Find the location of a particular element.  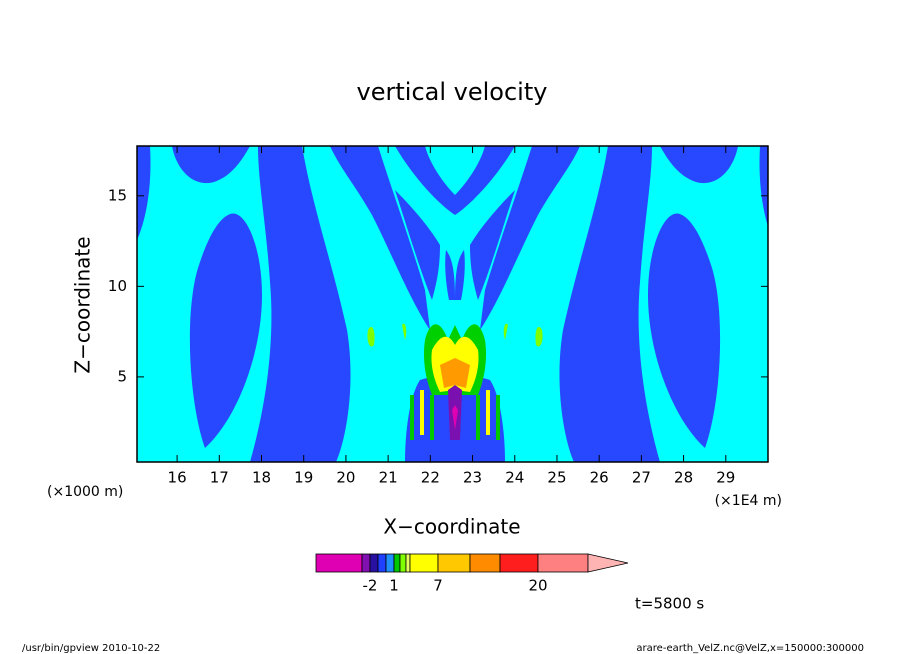

colorbar-label: 7 is located at coordinates (438, 586).